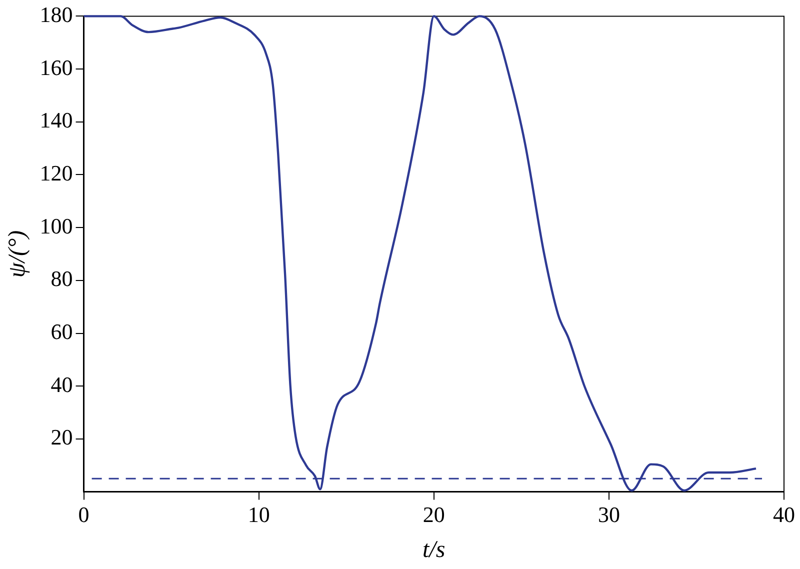 This screenshot has width=800, height=569. Describe the element at coordinates (61, 384) in the screenshot. I see `y-tick-label: 40` at that location.